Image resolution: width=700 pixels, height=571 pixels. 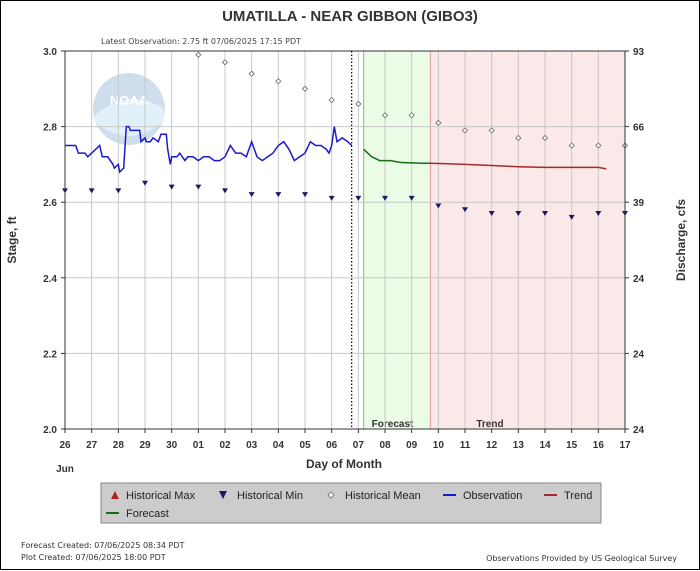 What do you see at coordinates (625, 445) in the screenshot?
I see `x-tick-label: 17` at bounding box center [625, 445].